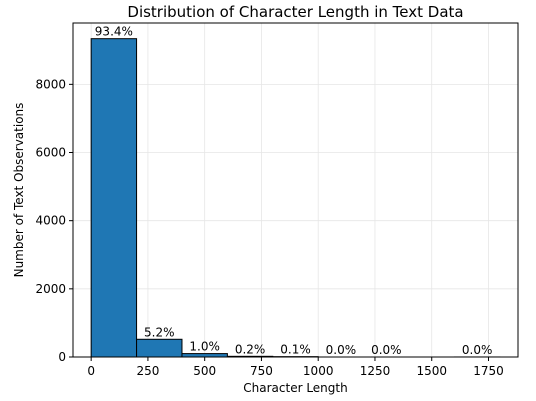 This screenshot has width=536, height=401. What do you see at coordinates (159, 332) in the screenshot?
I see `bar-percentage-label: 5.2%` at bounding box center [159, 332].